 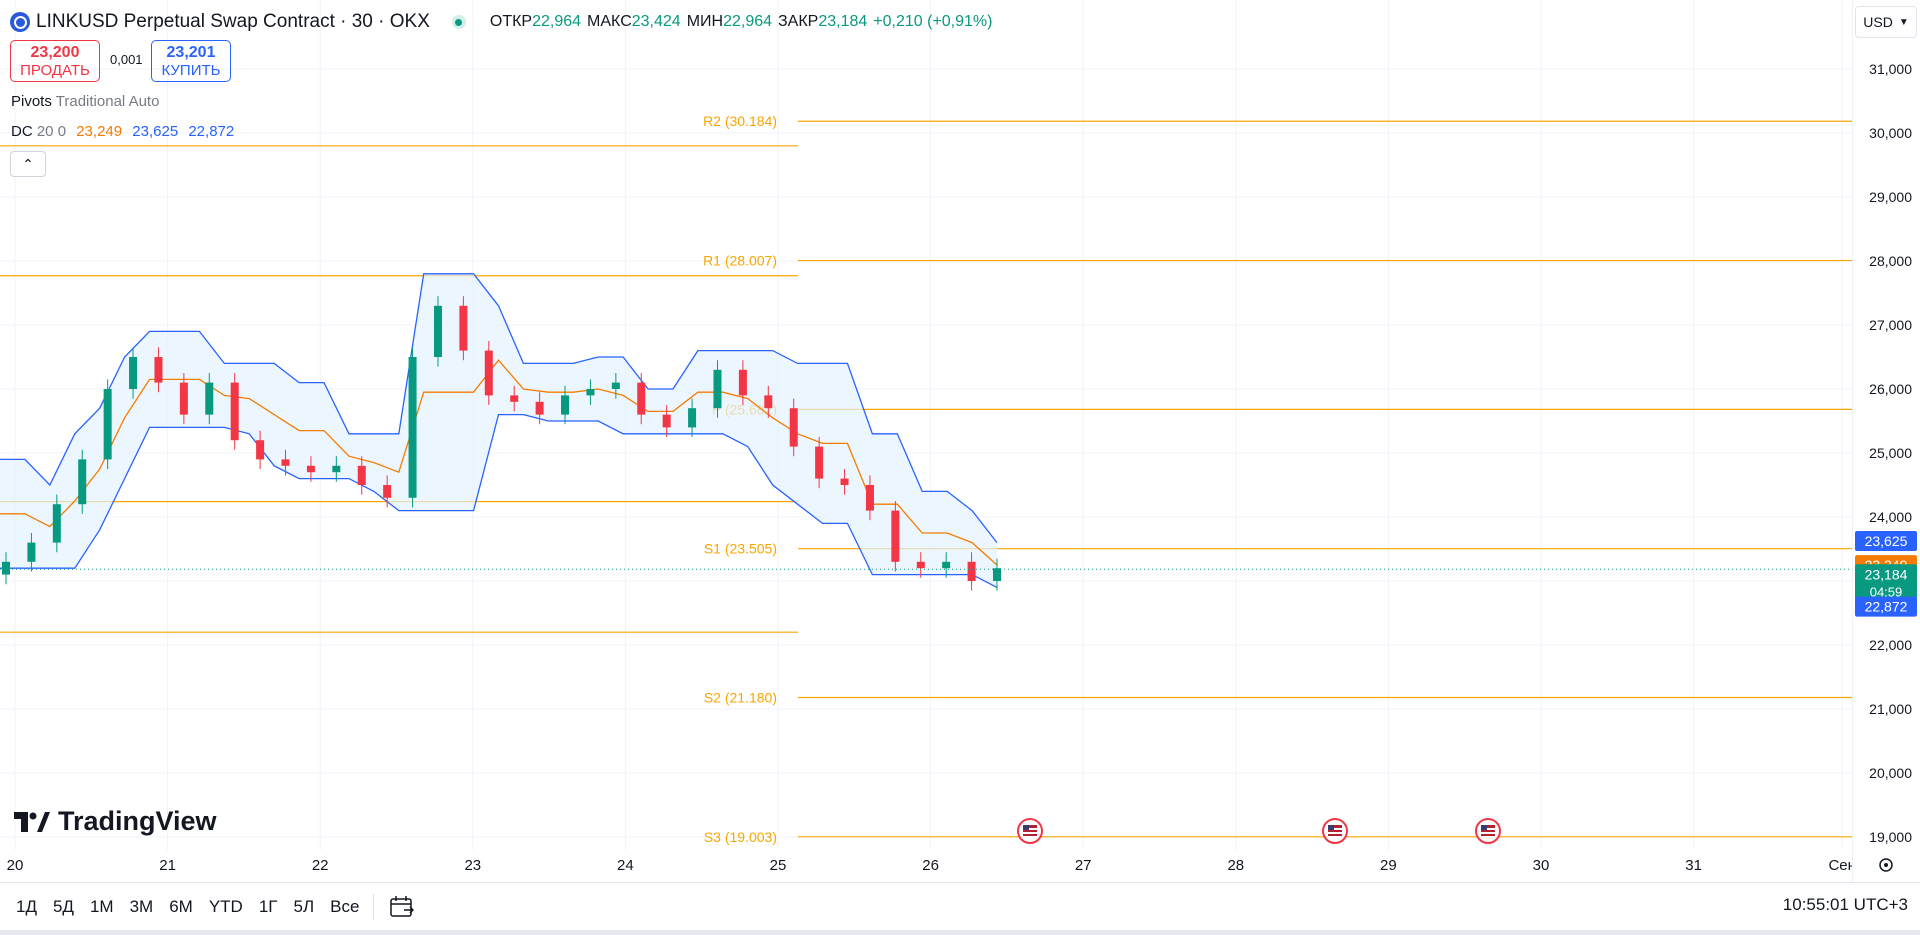 What do you see at coordinates (1890, 69) in the screenshot?
I see `y-tick-label: 31,000` at bounding box center [1890, 69].